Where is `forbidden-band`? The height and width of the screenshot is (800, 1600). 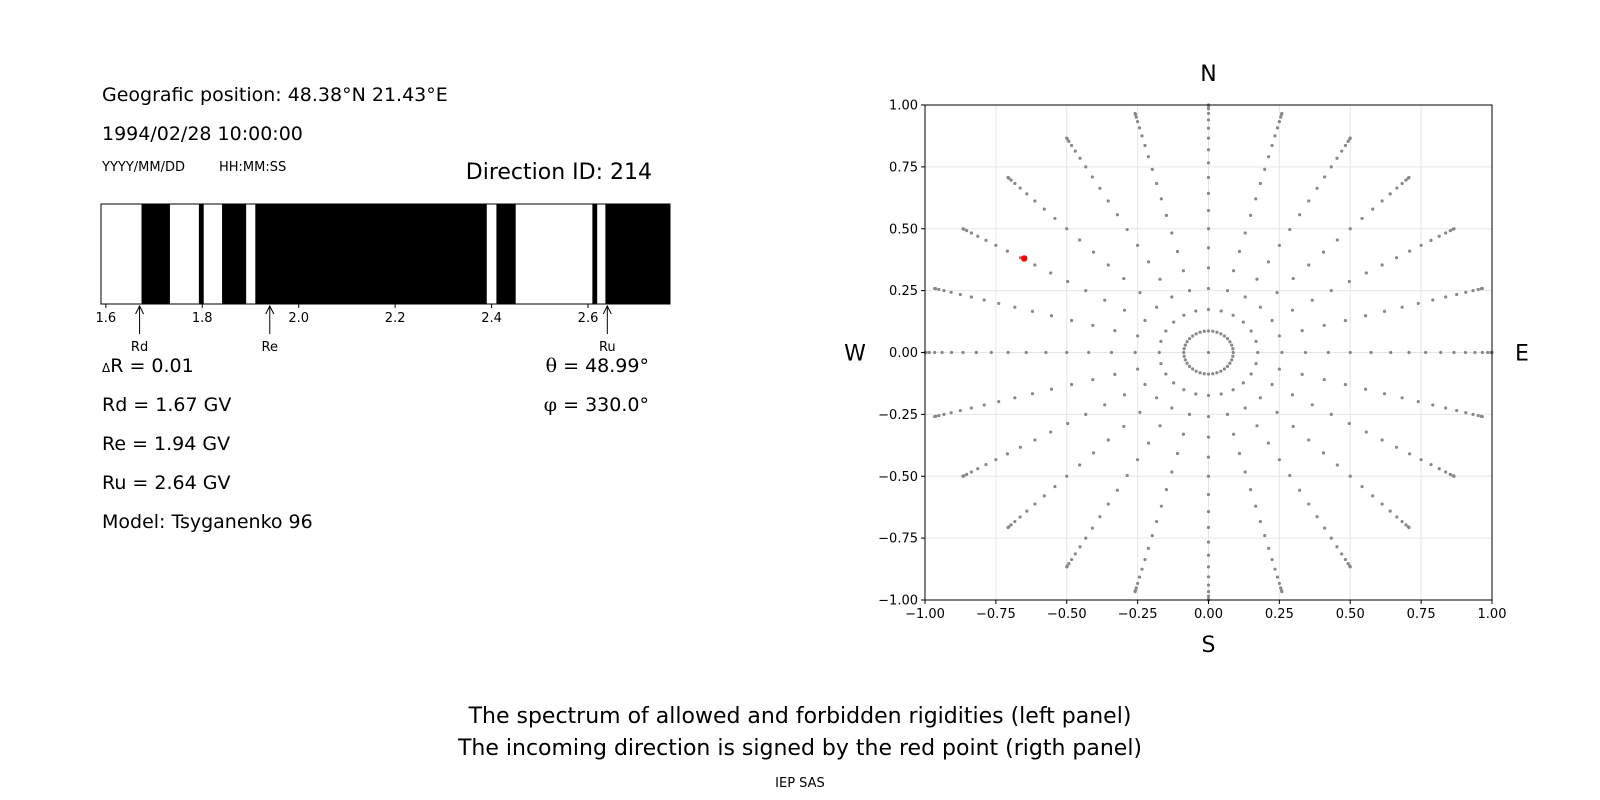
forbidden-band is located at coordinates (506, 254).